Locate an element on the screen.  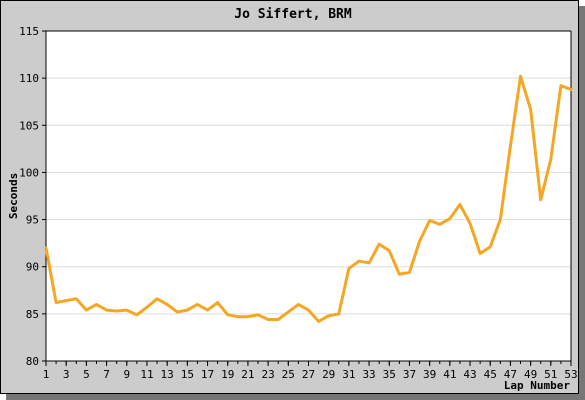
x-tick-label: 35 is located at coordinates (389, 374).